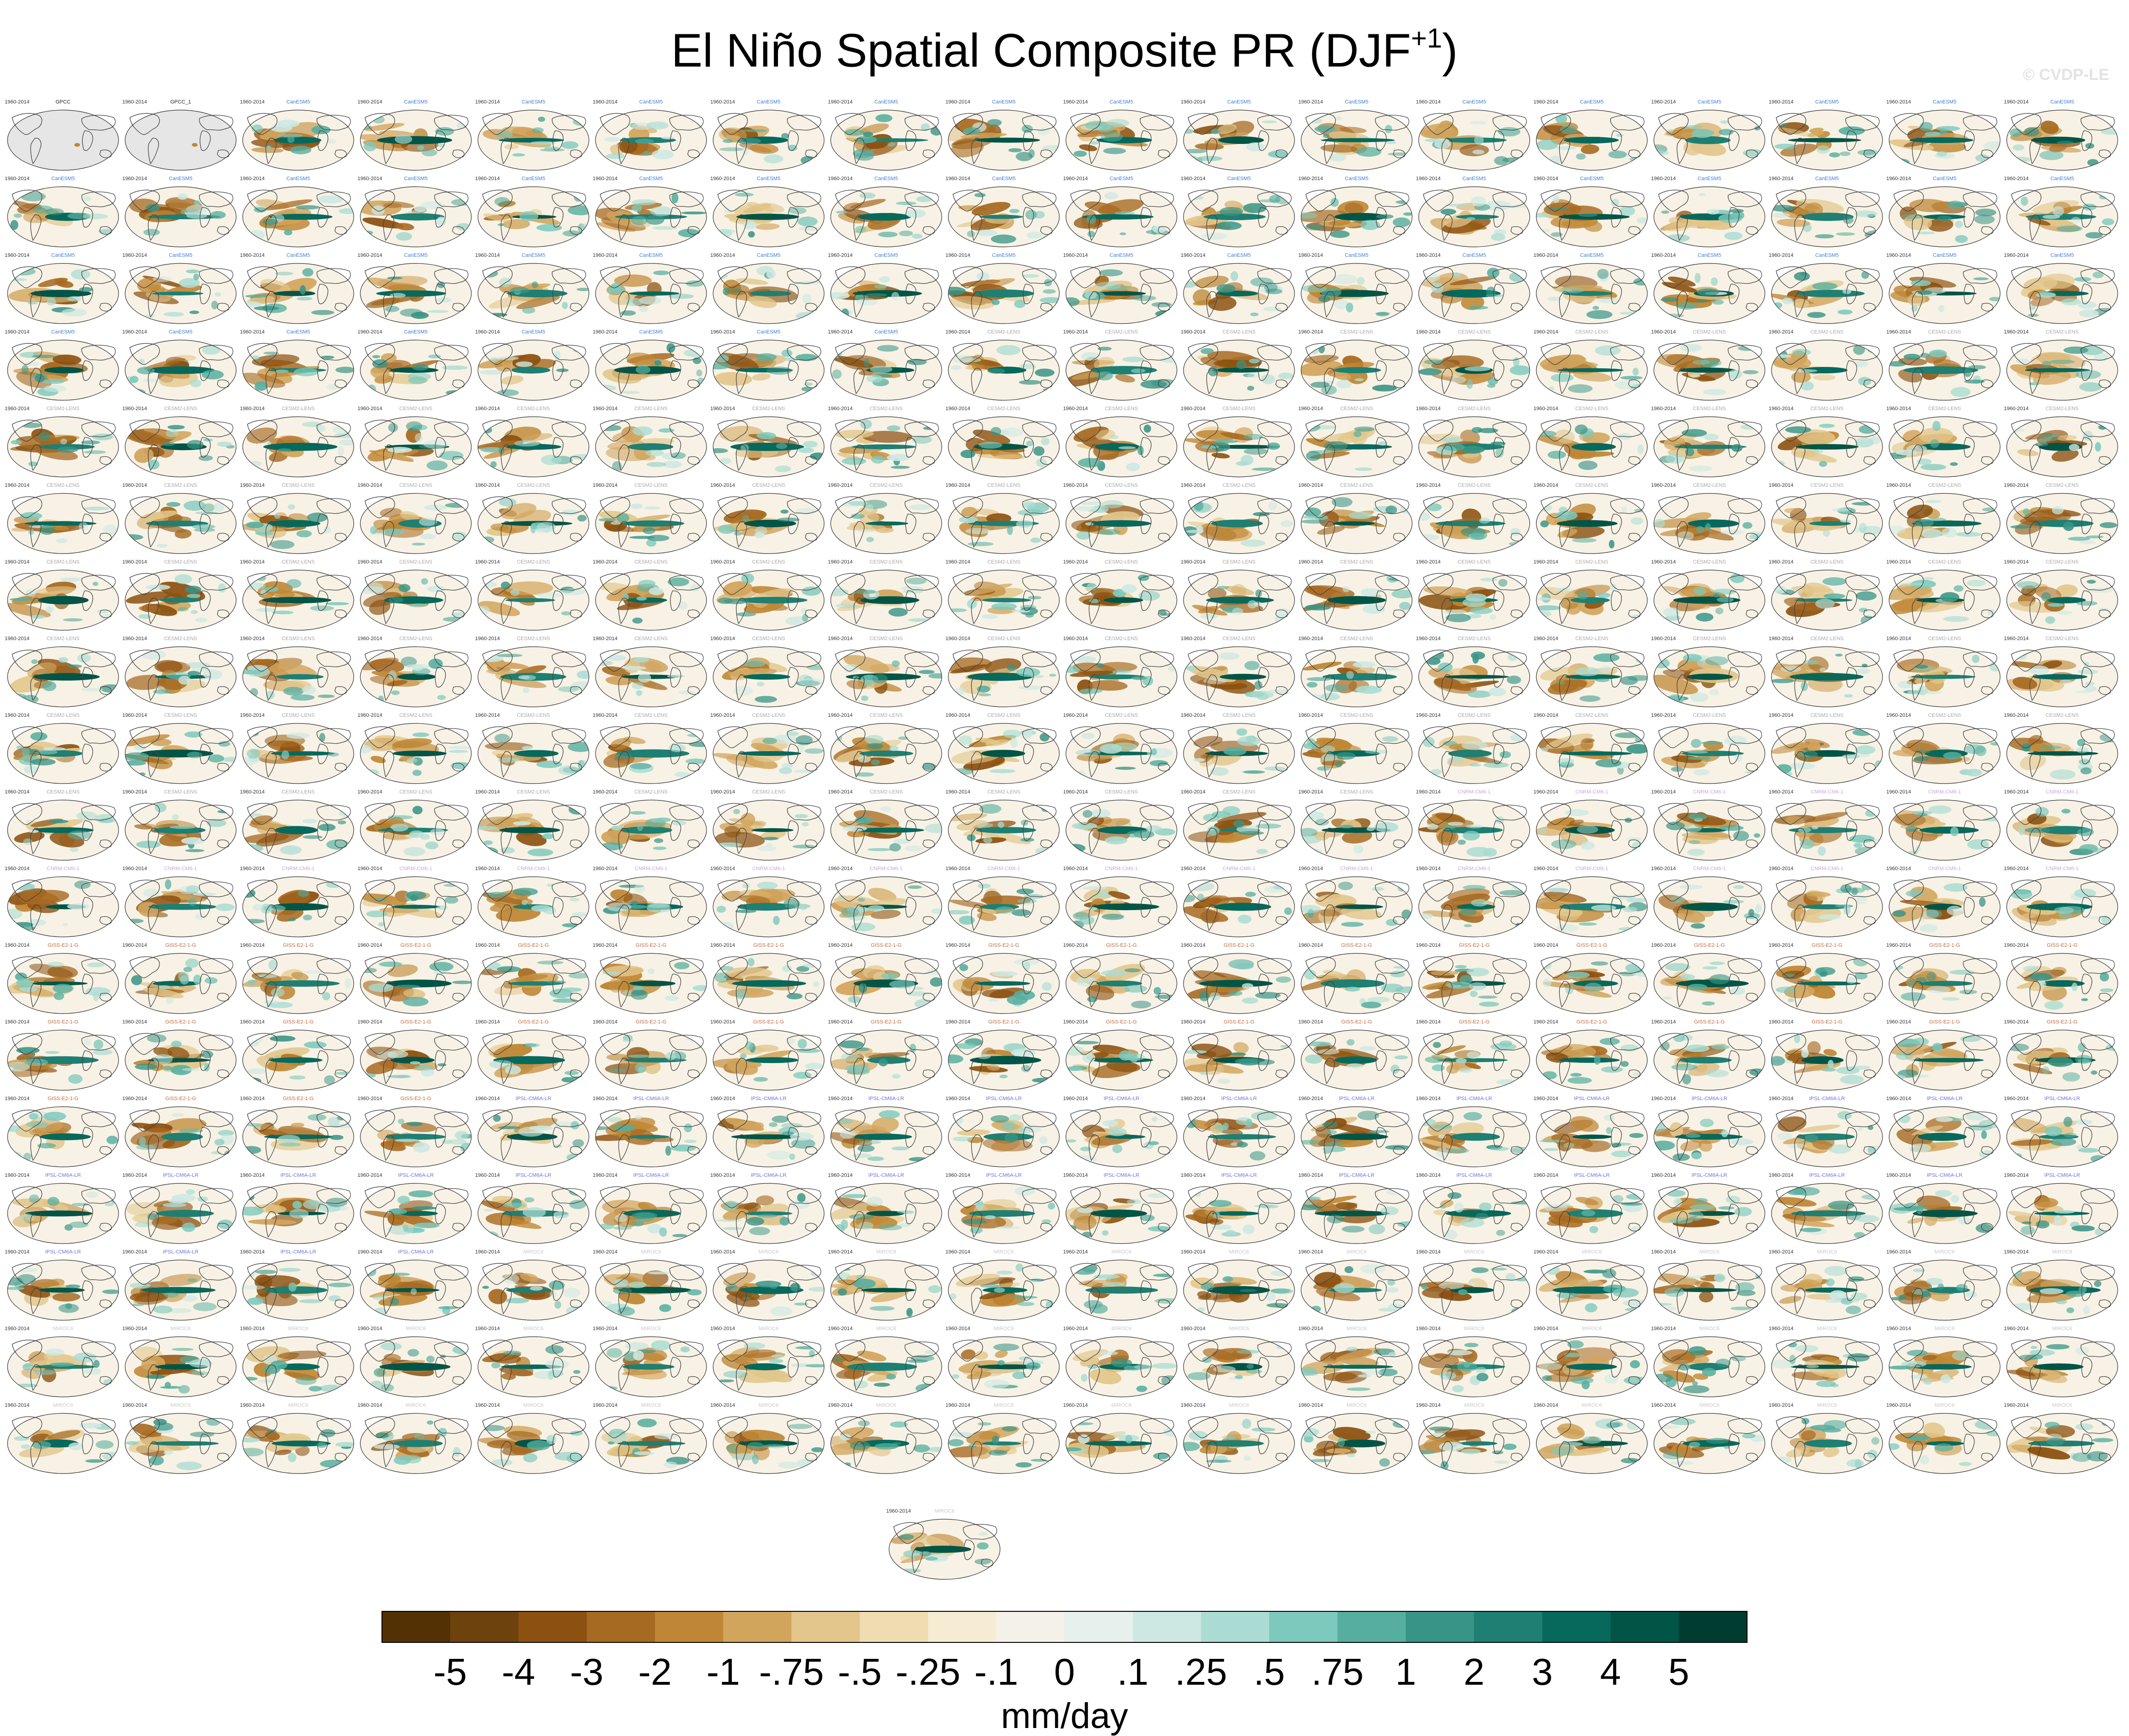 The width and height of the screenshot is (2129, 1736). I want to click on colorbar-tick-label: -.25, so click(928, 1672).